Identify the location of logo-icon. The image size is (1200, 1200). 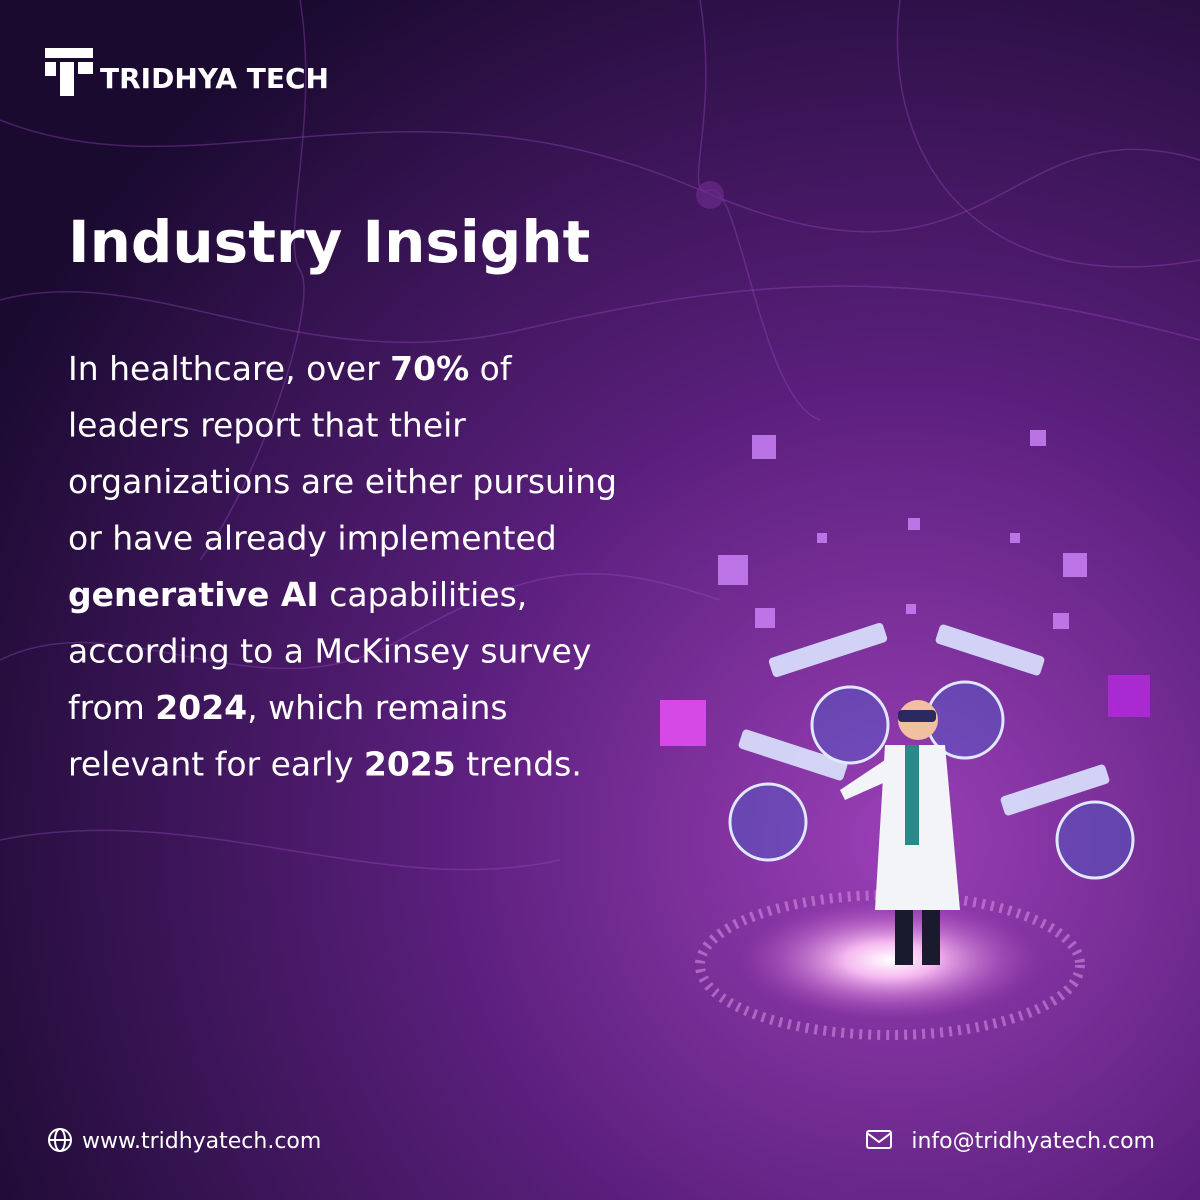
(69, 72).